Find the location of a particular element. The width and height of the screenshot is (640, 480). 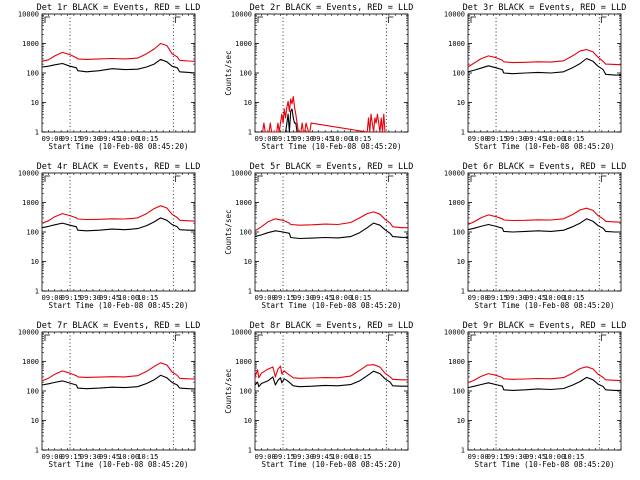

panel-title: Det 6r BLACK = Events, RED = LLD is located at coordinates (545, 167).